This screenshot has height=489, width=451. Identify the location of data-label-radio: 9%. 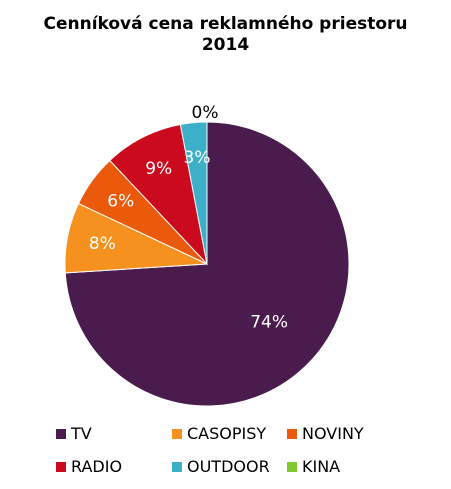
(158, 169).